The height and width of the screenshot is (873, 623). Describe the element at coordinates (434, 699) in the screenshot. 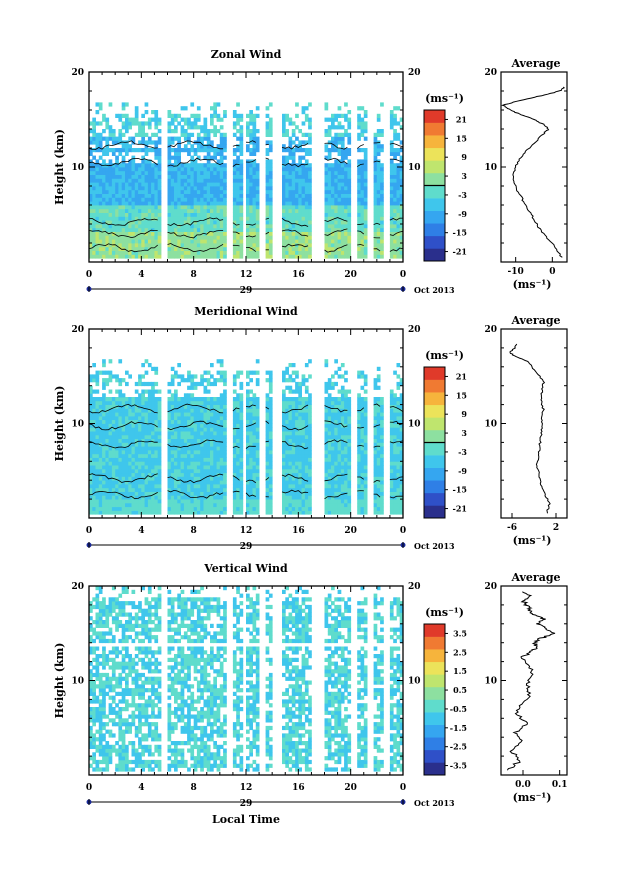

I see `colorbar-frame` at that location.